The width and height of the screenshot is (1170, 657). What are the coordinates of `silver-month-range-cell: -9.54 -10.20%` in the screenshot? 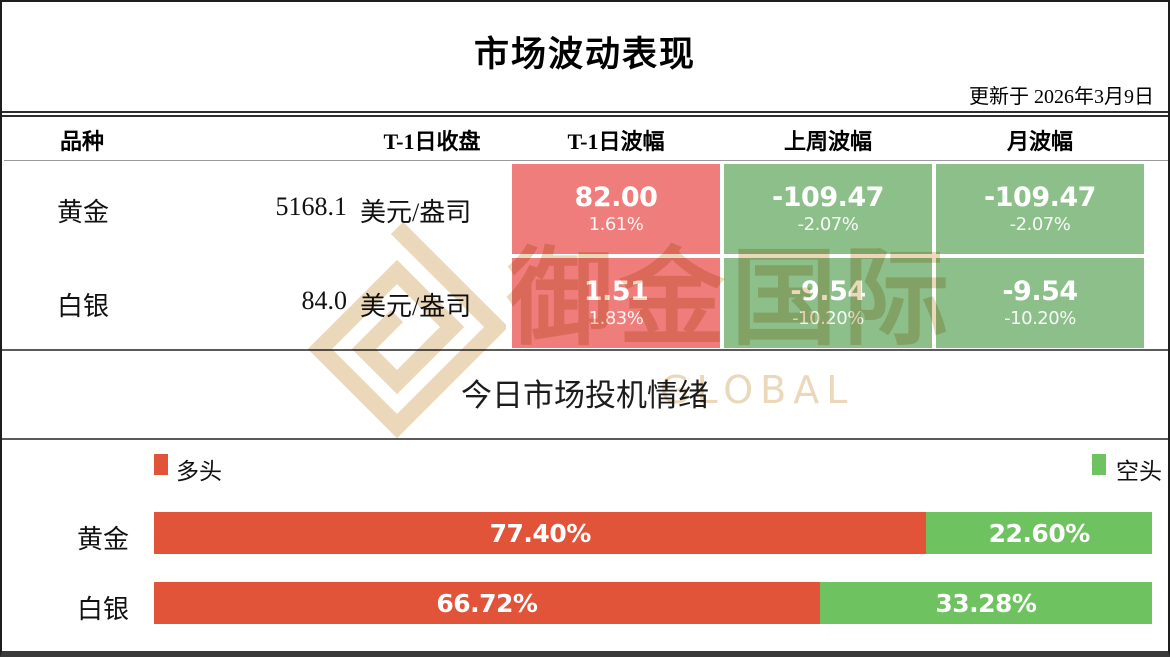 It's located at (1040, 303).